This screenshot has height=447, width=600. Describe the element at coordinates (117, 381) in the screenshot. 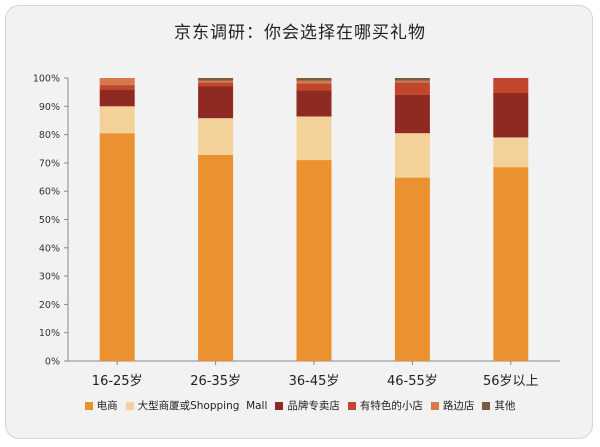

I see `x-tick-label: 16-25岁` at that location.